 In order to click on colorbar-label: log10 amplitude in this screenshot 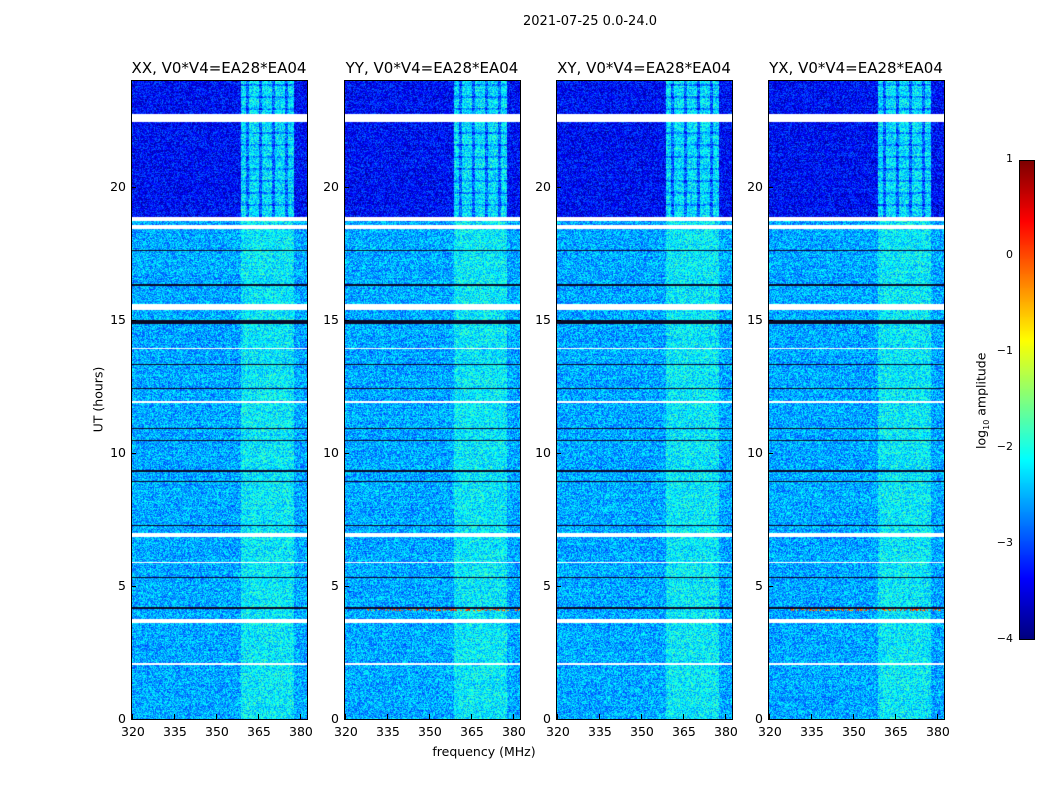, I will do `click(982, 400)`.